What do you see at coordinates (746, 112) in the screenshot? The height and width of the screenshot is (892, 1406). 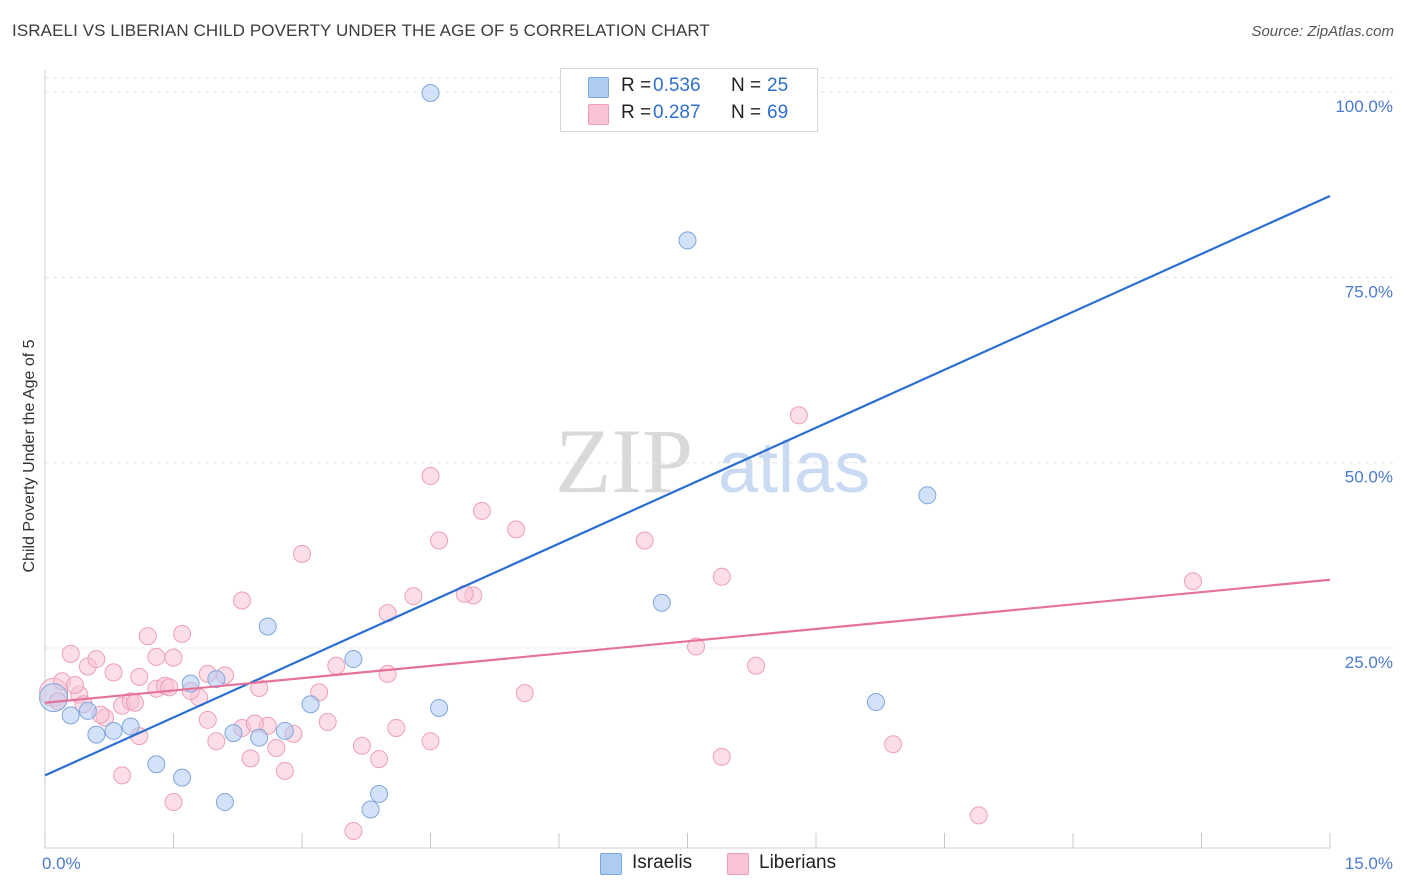 I see `liberians-n-label: N =` at bounding box center [746, 112].